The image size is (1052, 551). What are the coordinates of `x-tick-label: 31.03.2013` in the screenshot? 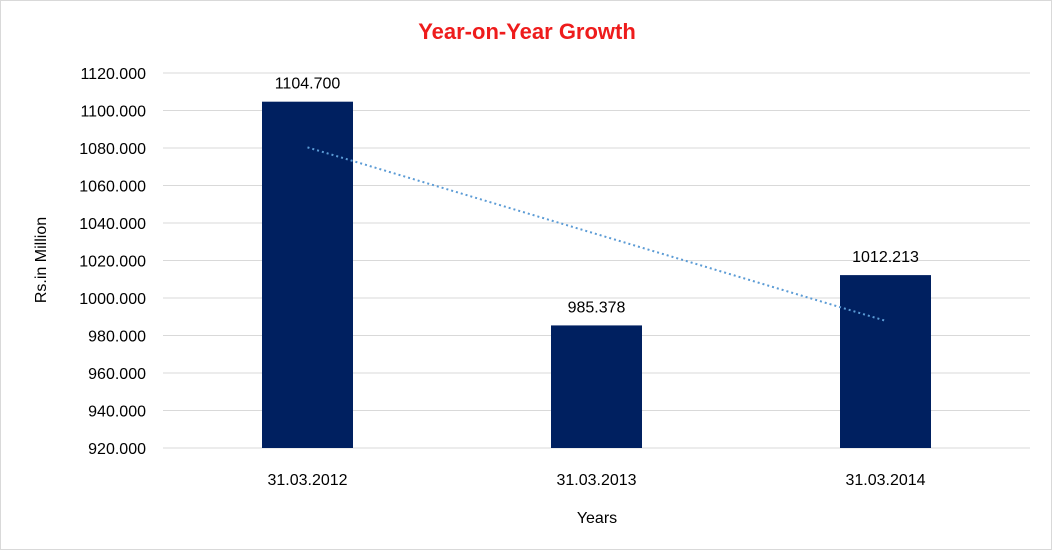 It's located at (596, 480).